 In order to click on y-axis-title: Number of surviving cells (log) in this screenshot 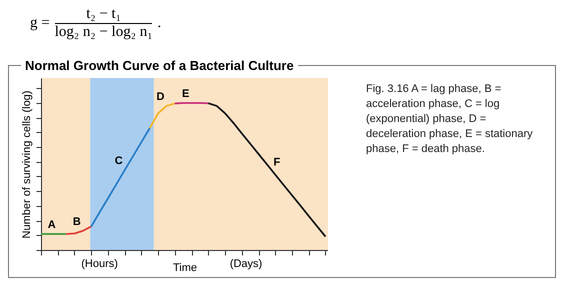, I will do `click(27, 164)`.